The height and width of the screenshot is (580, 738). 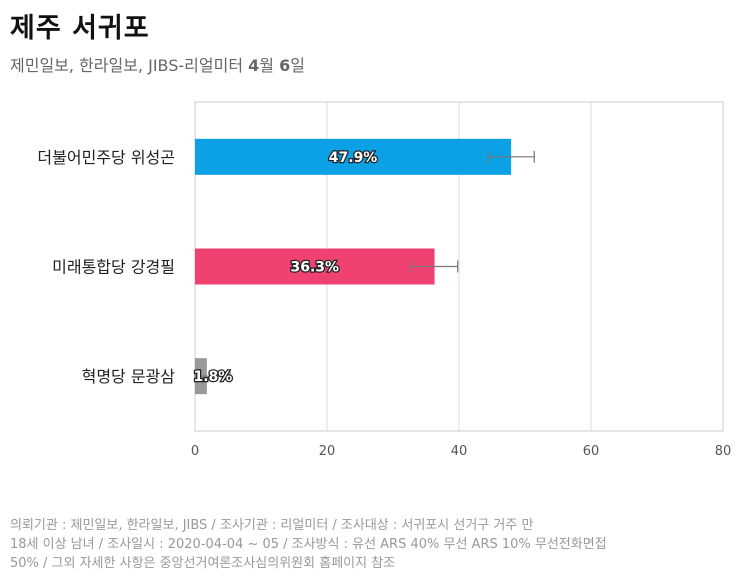 What do you see at coordinates (195, 451) in the screenshot?
I see `x-tick-label: 0` at bounding box center [195, 451].